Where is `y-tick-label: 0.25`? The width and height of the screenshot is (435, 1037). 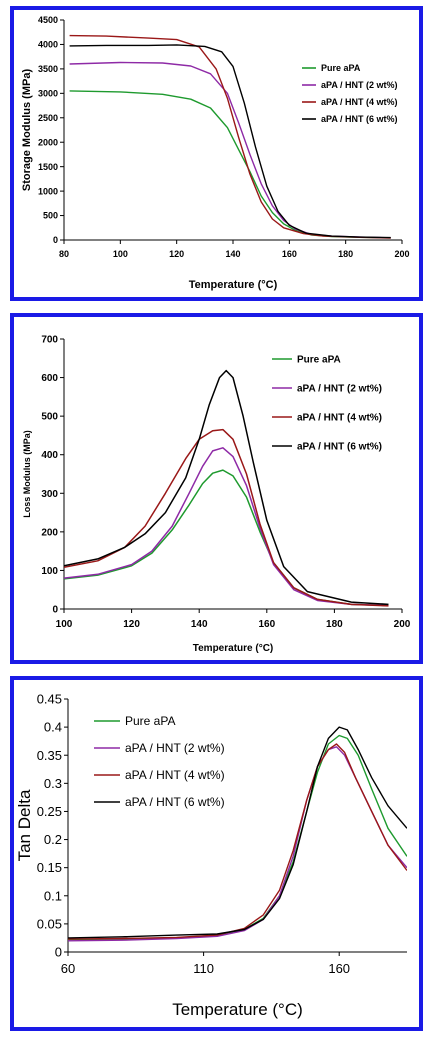 y-tick-label: 0.25 is located at coordinates (49, 811).